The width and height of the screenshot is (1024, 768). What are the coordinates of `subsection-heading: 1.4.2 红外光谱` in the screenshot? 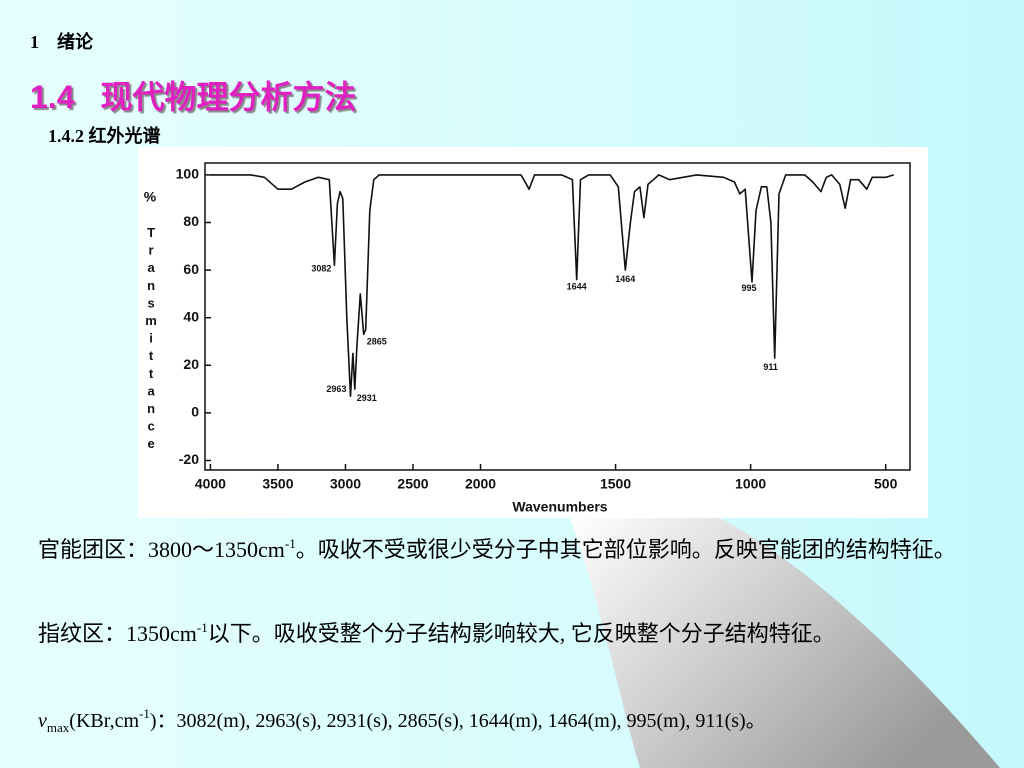 It's located at (104, 136).